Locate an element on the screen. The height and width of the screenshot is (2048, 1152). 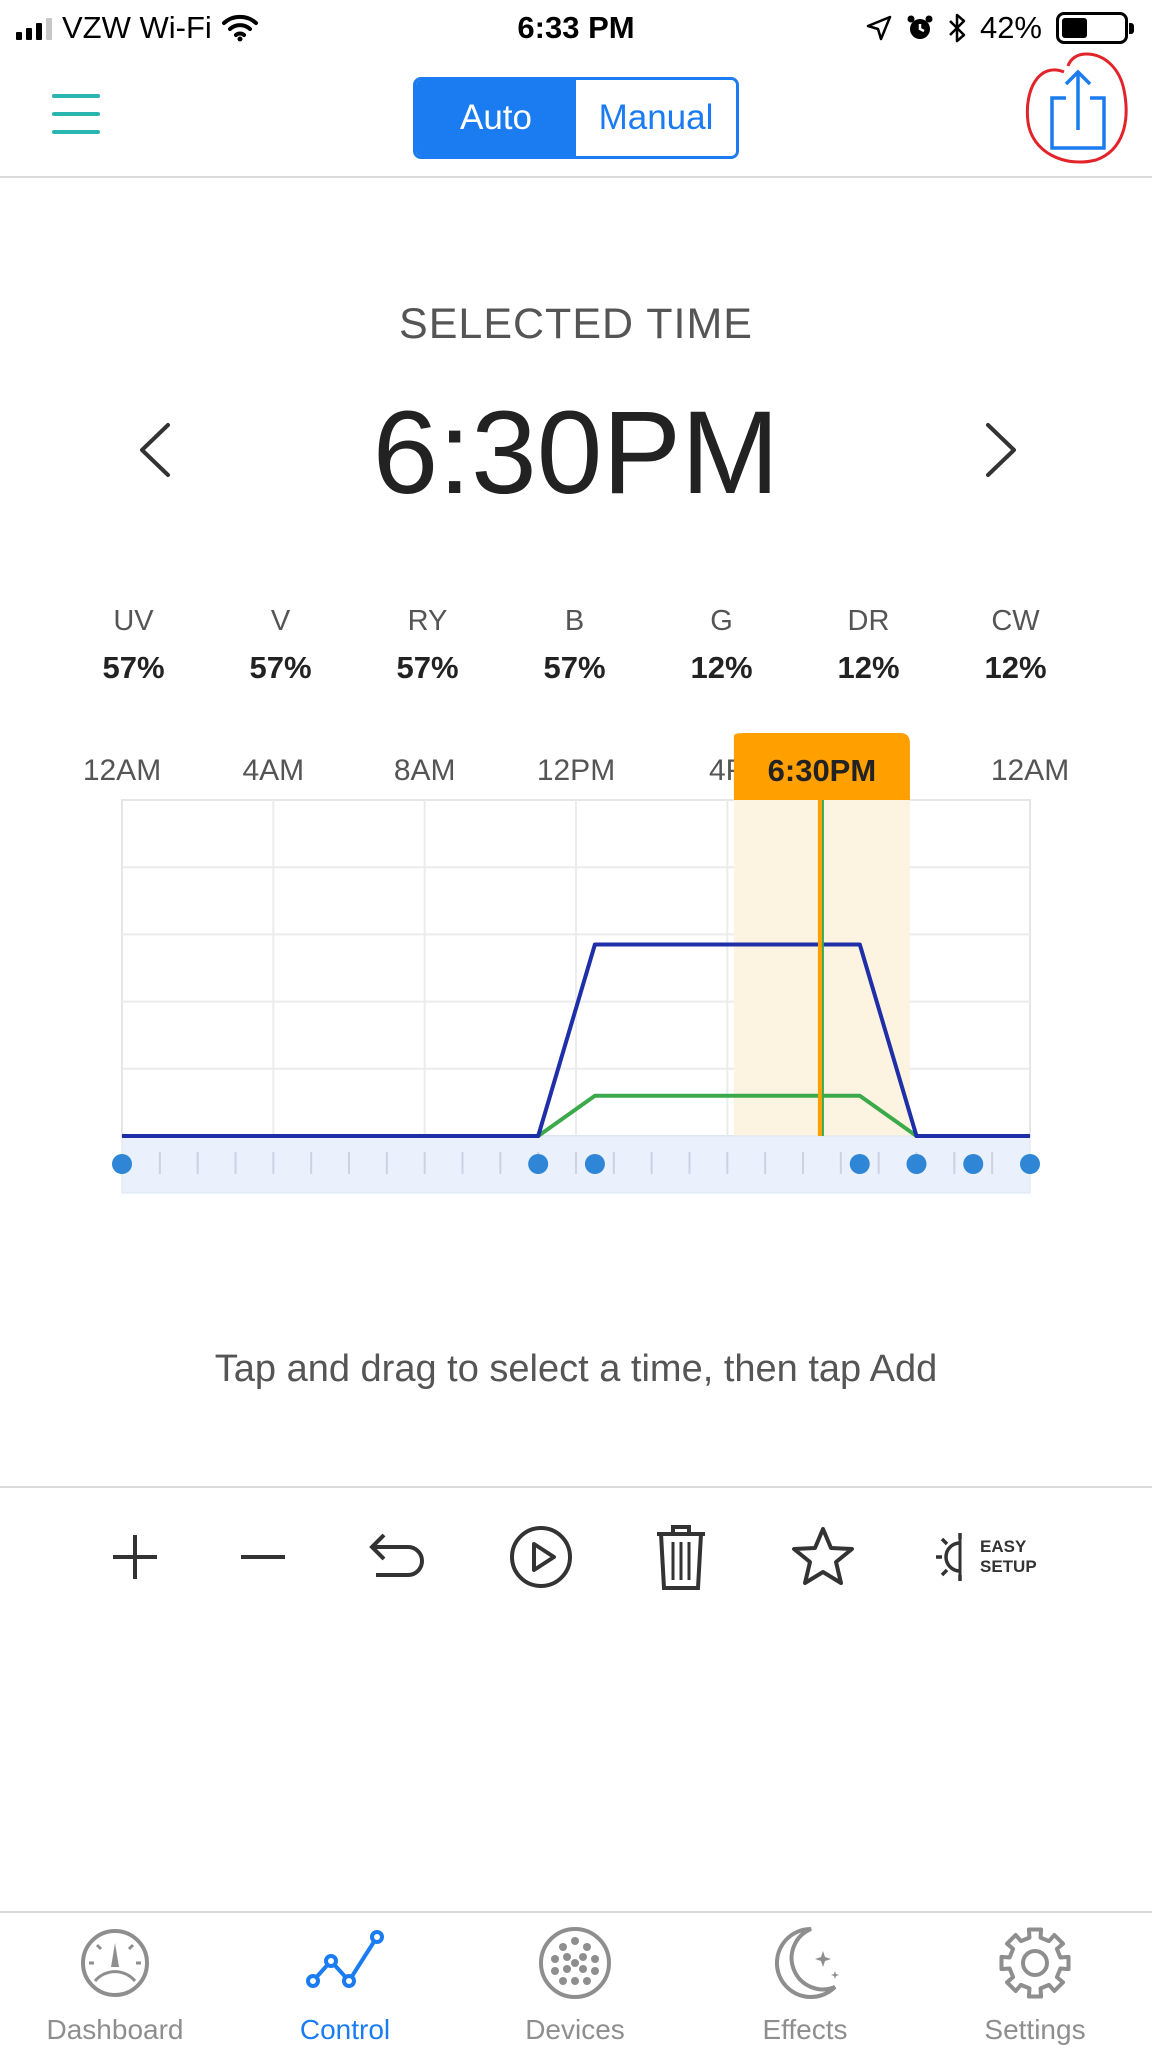
channel-b: B 57% is located at coordinates (574, 645).